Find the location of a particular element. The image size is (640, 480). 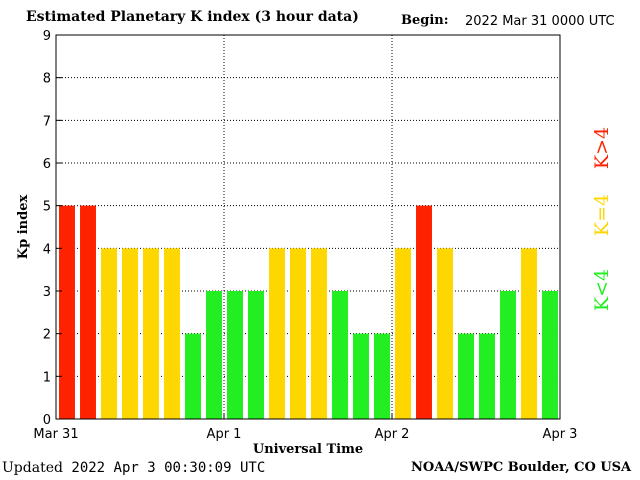

begin-label: Begin: is located at coordinates (425, 20).